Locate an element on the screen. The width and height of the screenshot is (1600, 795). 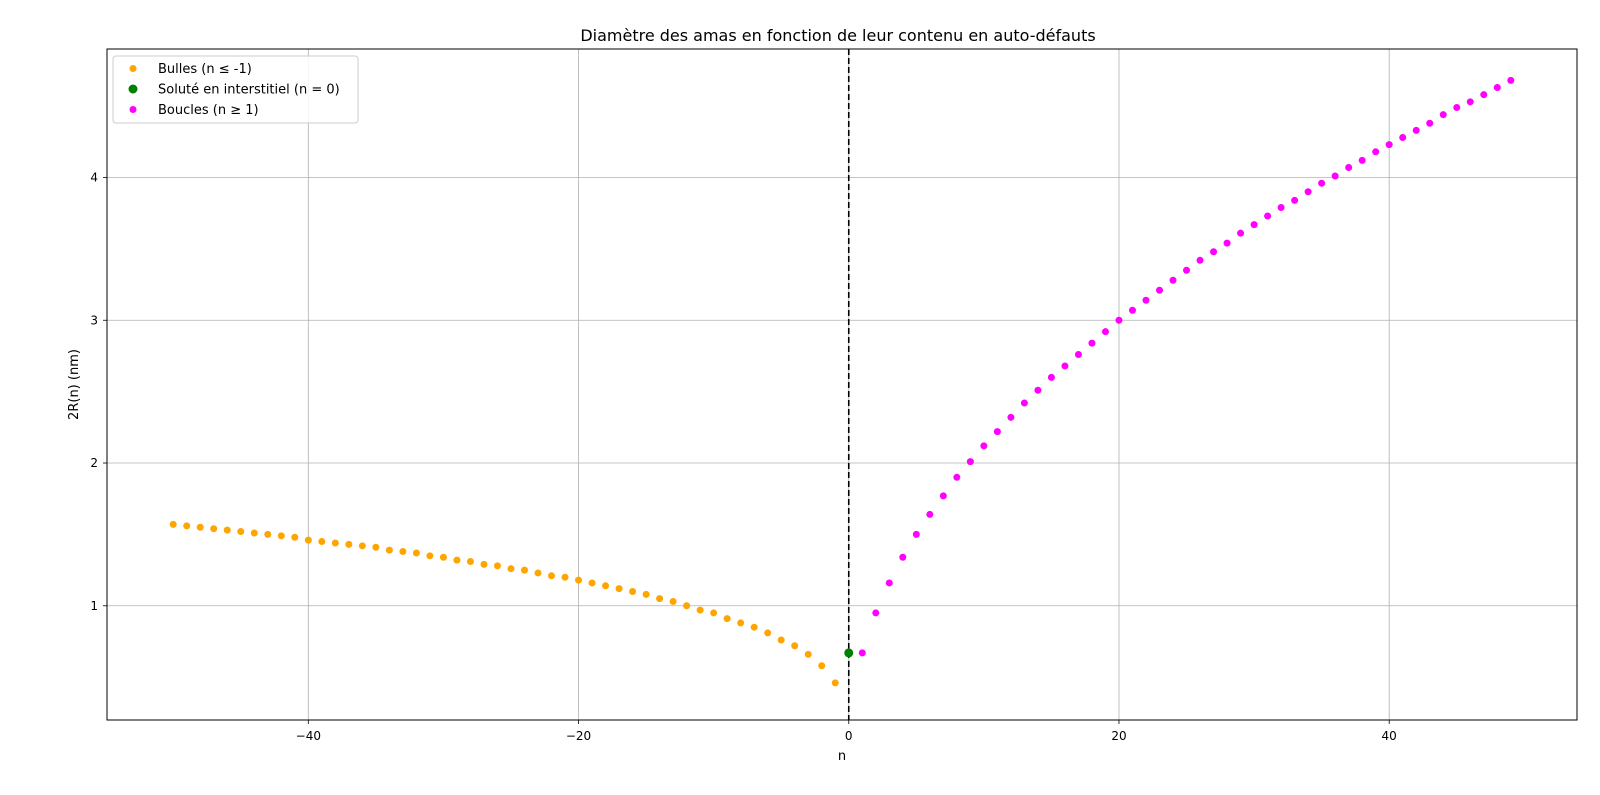
legend-box is located at coordinates (235, 89).